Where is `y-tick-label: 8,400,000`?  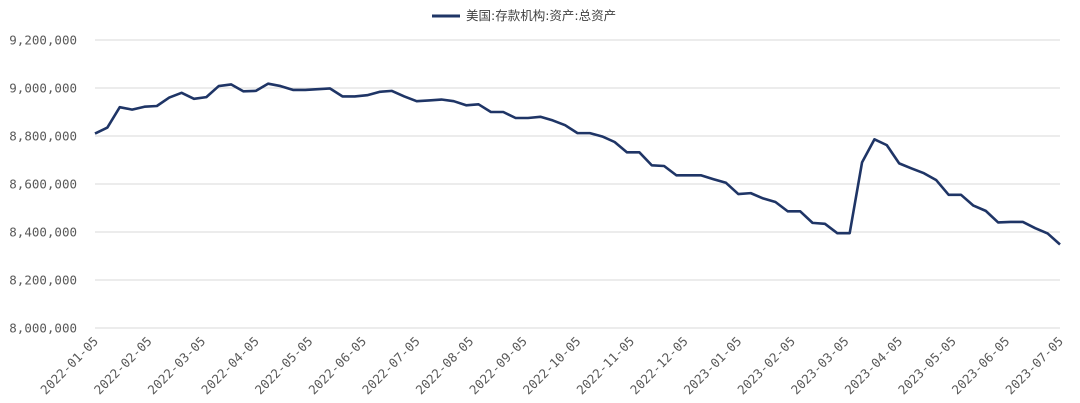 y-tick-label: 8,400,000 is located at coordinates (43, 232).